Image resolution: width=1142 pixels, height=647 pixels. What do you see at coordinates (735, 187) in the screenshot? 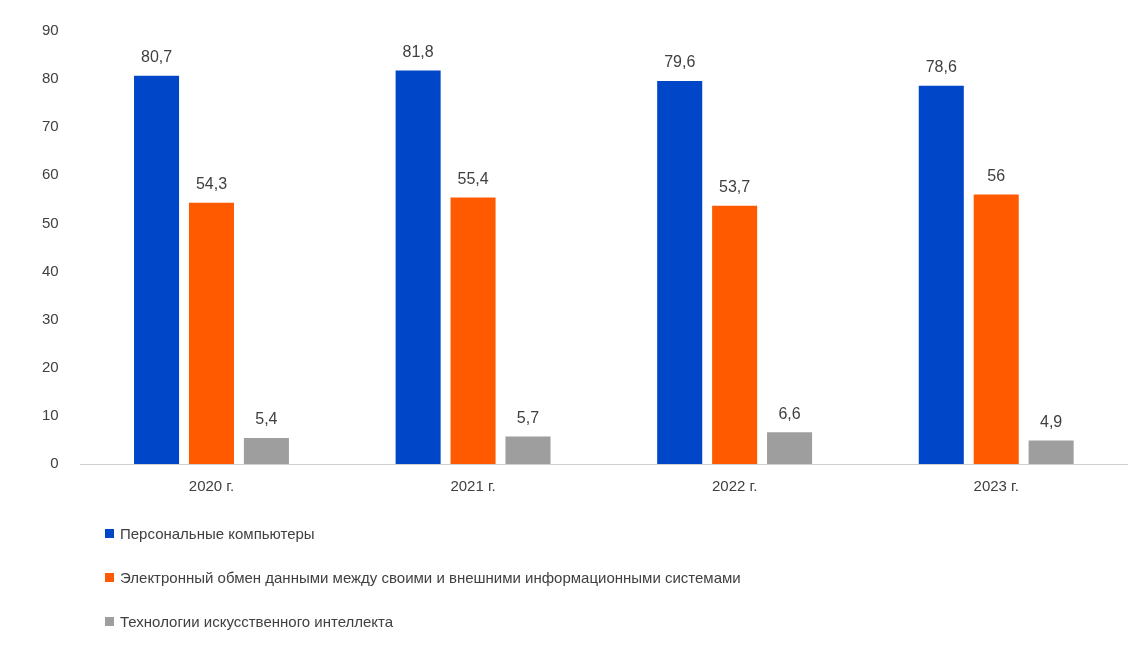
I see `data-label: 53,7` at bounding box center [735, 187].